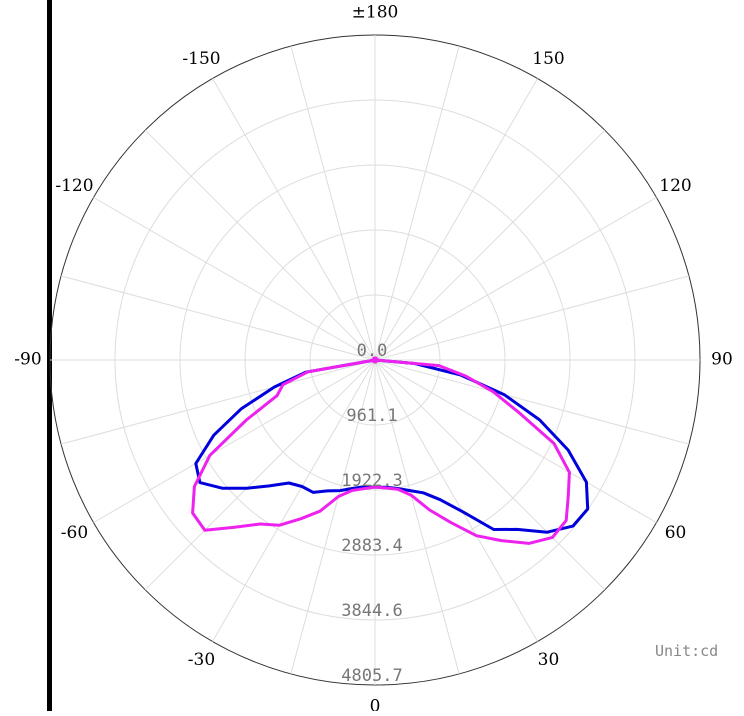  I want to click on series-group, so click(390, 450).